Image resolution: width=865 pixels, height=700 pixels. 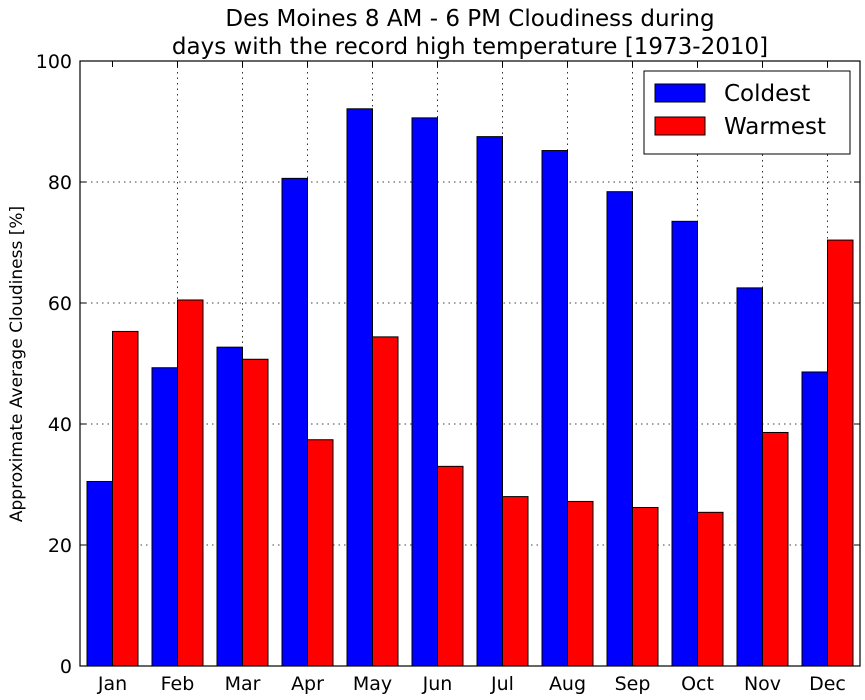 What do you see at coordinates (697, 684) in the screenshot?
I see `x-tick-label: Oct` at bounding box center [697, 684].